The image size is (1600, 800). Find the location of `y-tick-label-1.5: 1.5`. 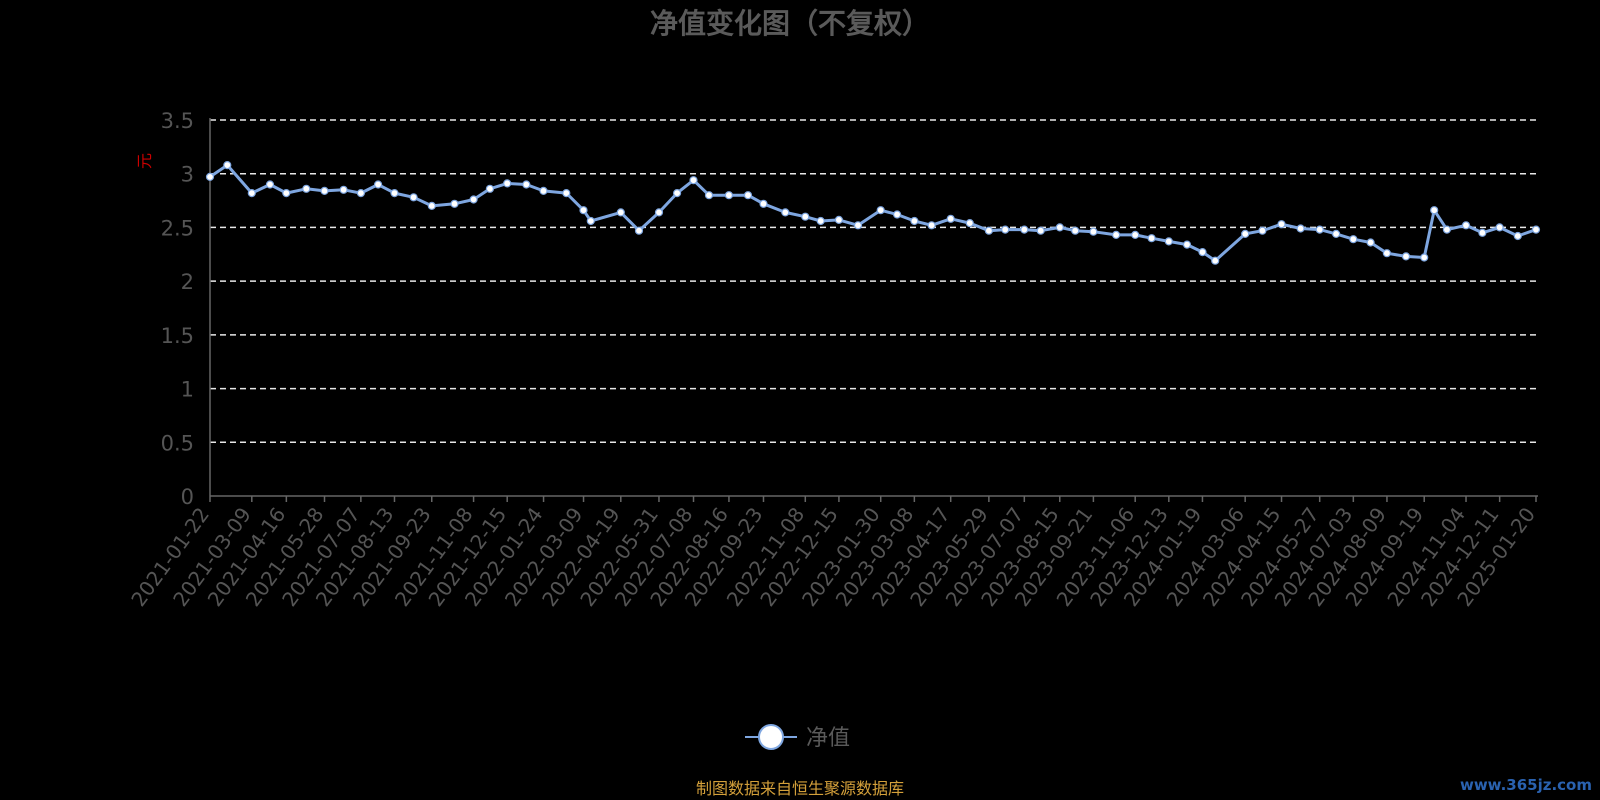

y-tick-label-1.5: 1.5 is located at coordinates (177, 336).